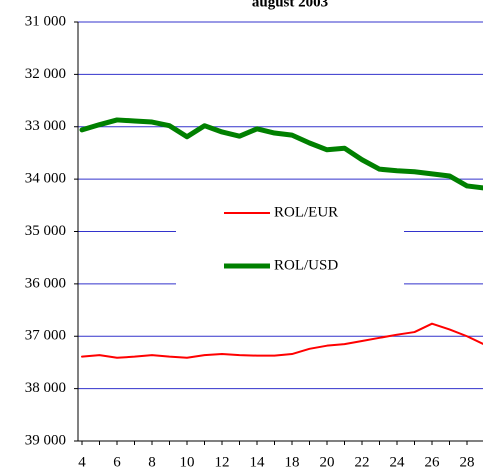 The width and height of the screenshot is (483, 473). Describe the element at coordinates (327, 462) in the screenshot. I see `x-tick-label: 20` at that location.